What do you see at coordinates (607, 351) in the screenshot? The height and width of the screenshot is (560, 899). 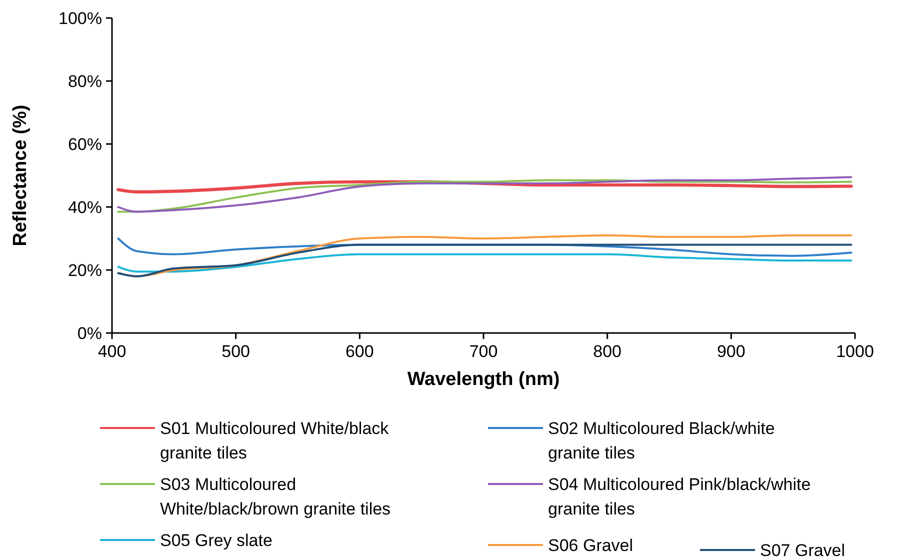 I see `x-tick-label: 800` at bounding box center [607, 351].